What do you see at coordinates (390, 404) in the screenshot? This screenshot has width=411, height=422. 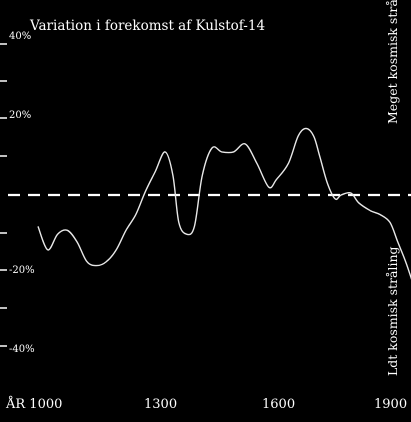 I see `x-tick-label: 1900` at bounding box center [390, 404].